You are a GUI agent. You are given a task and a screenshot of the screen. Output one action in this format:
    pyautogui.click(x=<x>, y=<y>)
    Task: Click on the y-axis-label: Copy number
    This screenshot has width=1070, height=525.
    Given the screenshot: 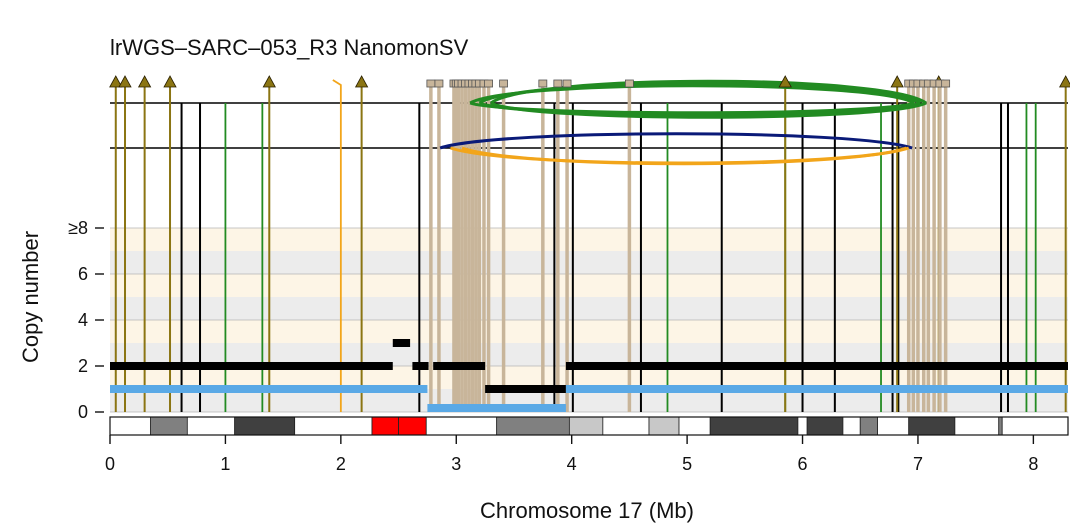 What is the action you would take?
    pyautogui.click(x=30, y=297)
    